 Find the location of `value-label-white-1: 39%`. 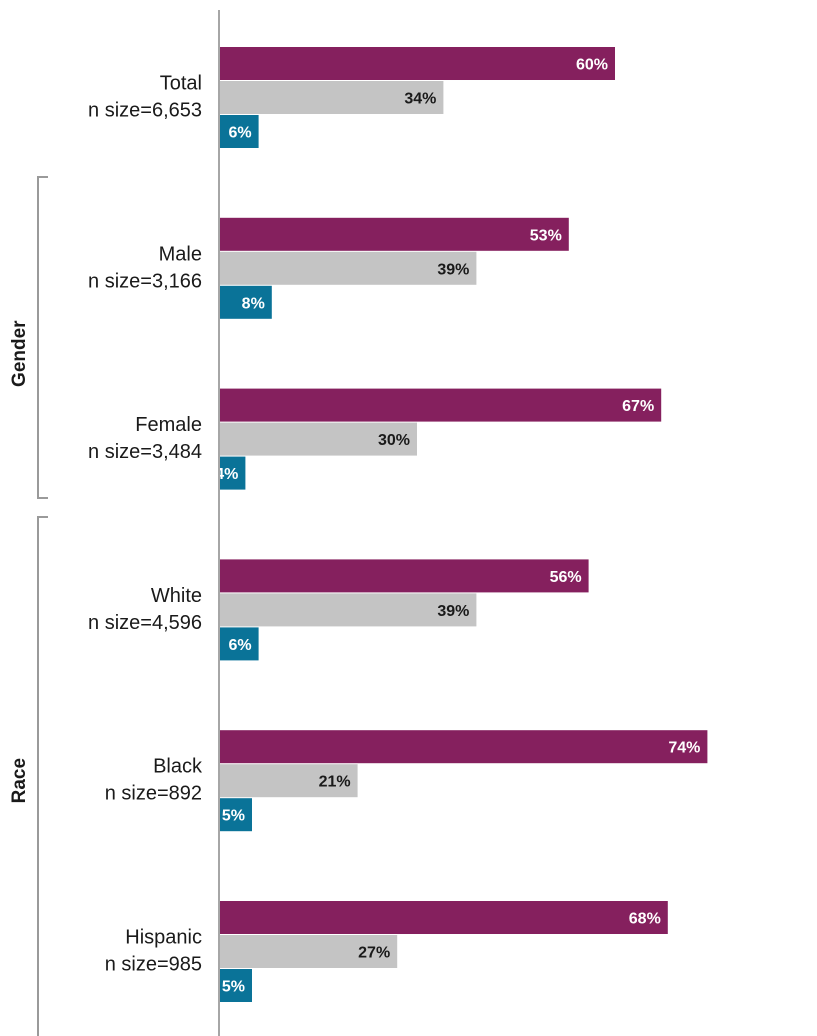

value-label-white-1: 39% is located at coordinates (453, 611).